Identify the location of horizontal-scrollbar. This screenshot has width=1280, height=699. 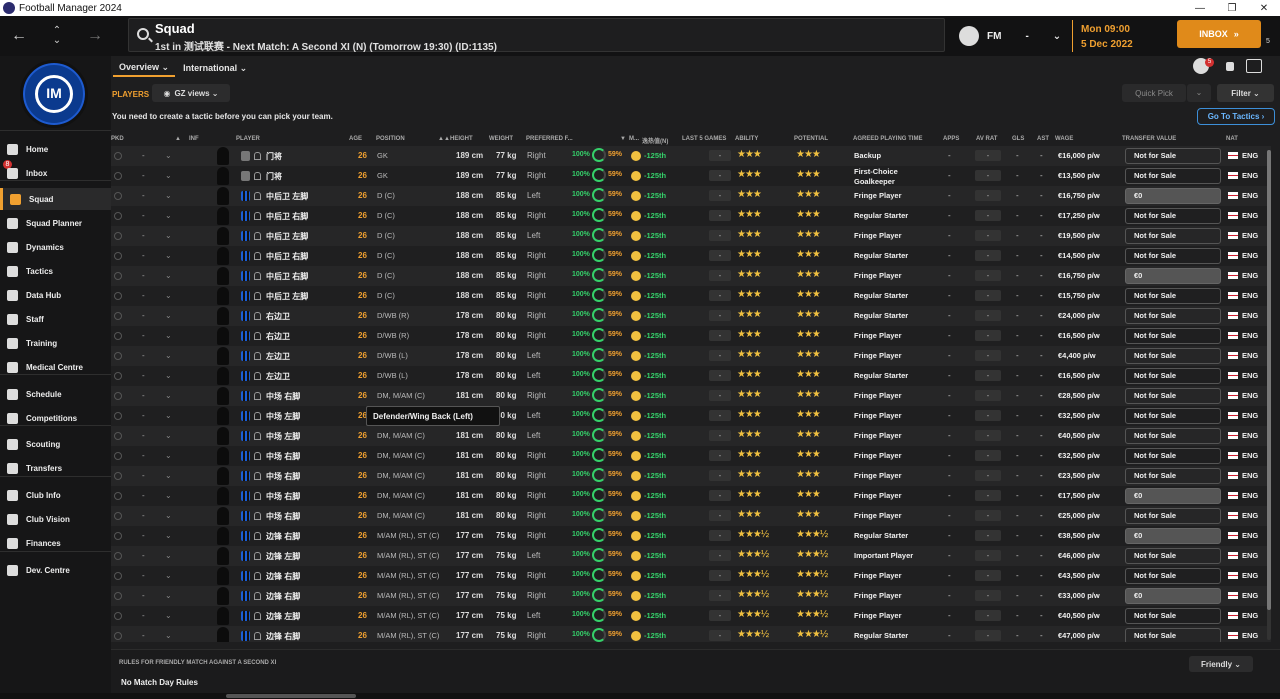
(640, 696).